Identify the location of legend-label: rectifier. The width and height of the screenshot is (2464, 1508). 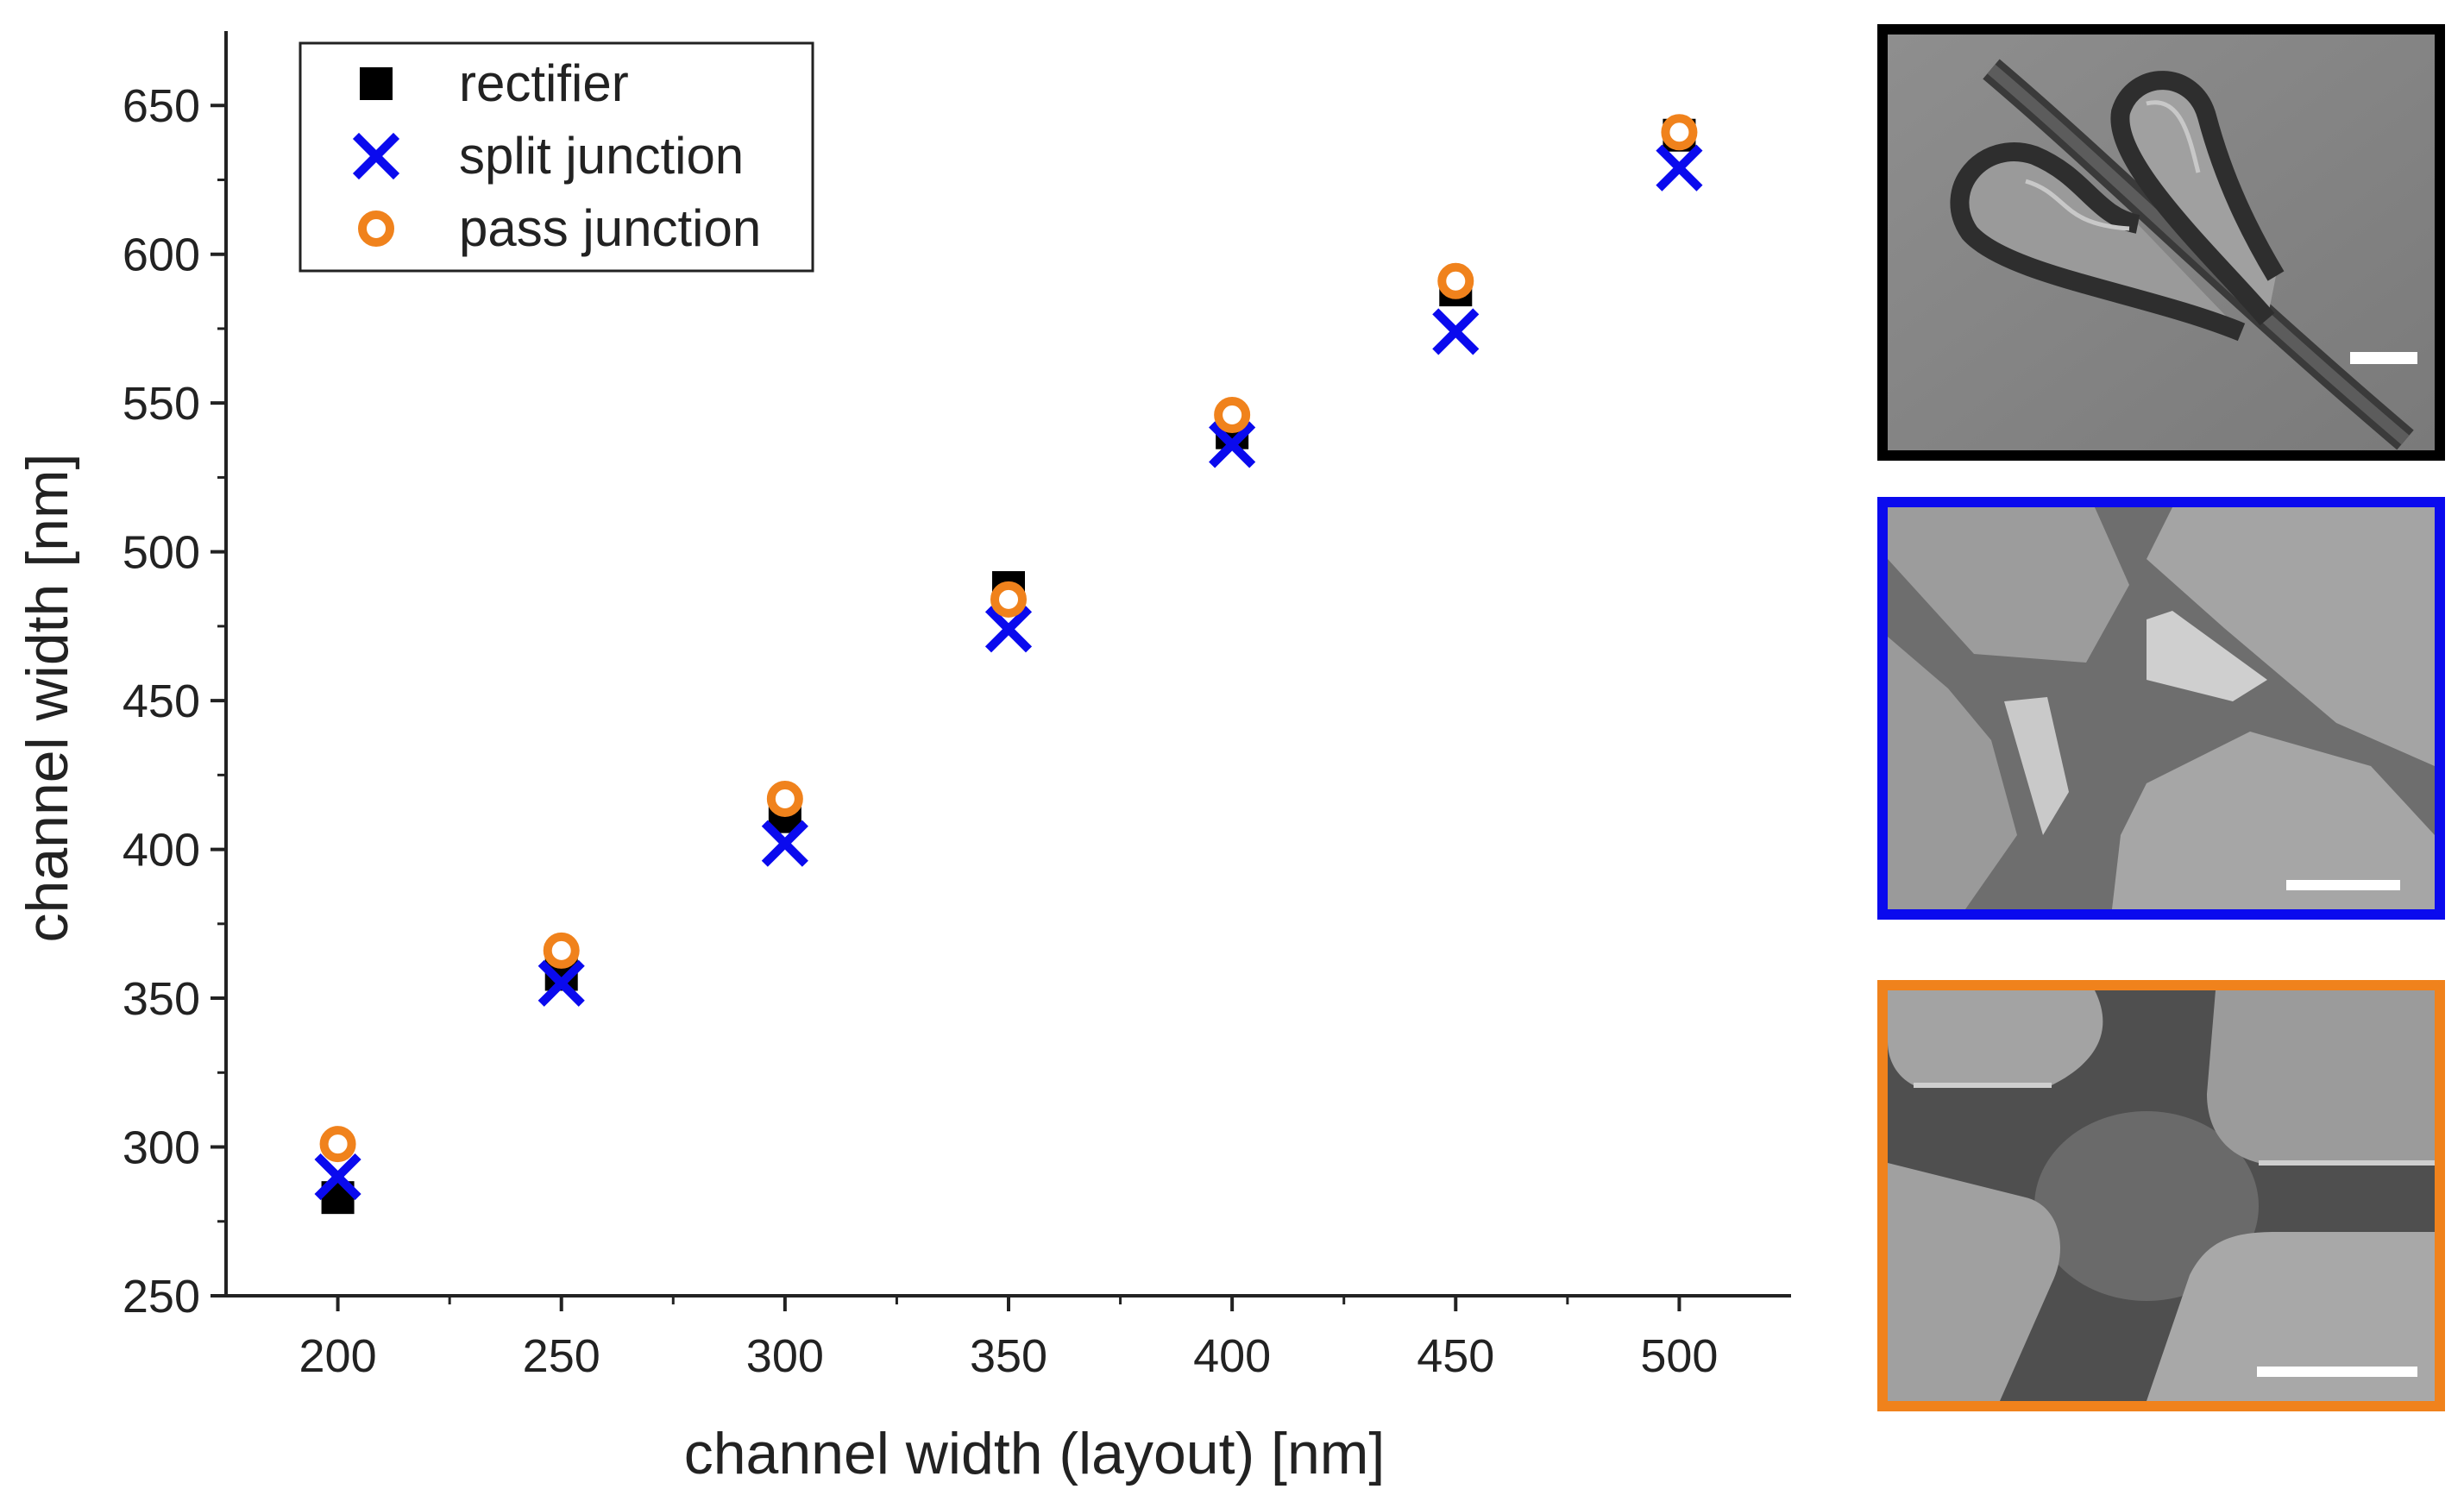
(544, 83).